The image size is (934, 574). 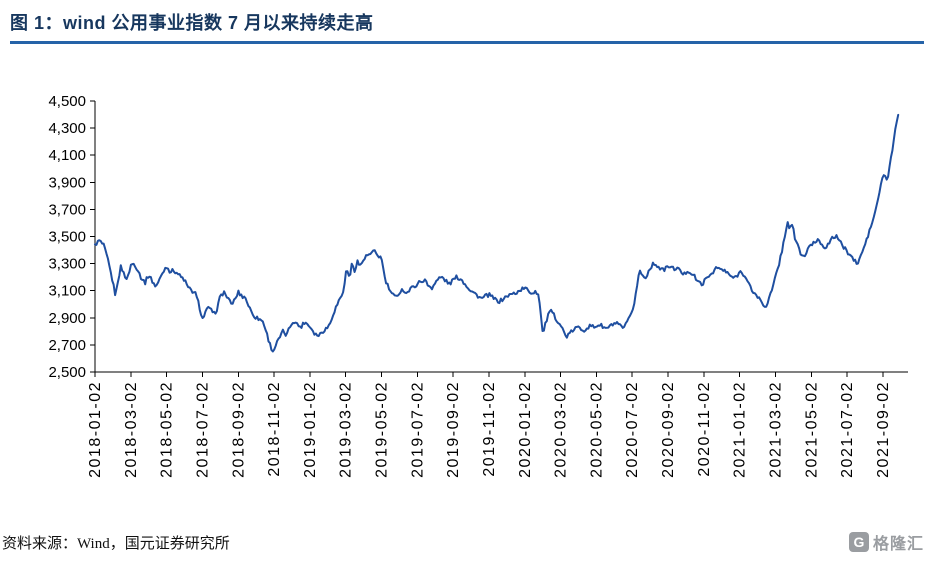 I want to click on svg-text: 2020-03-02, so click(x=561, y=429).